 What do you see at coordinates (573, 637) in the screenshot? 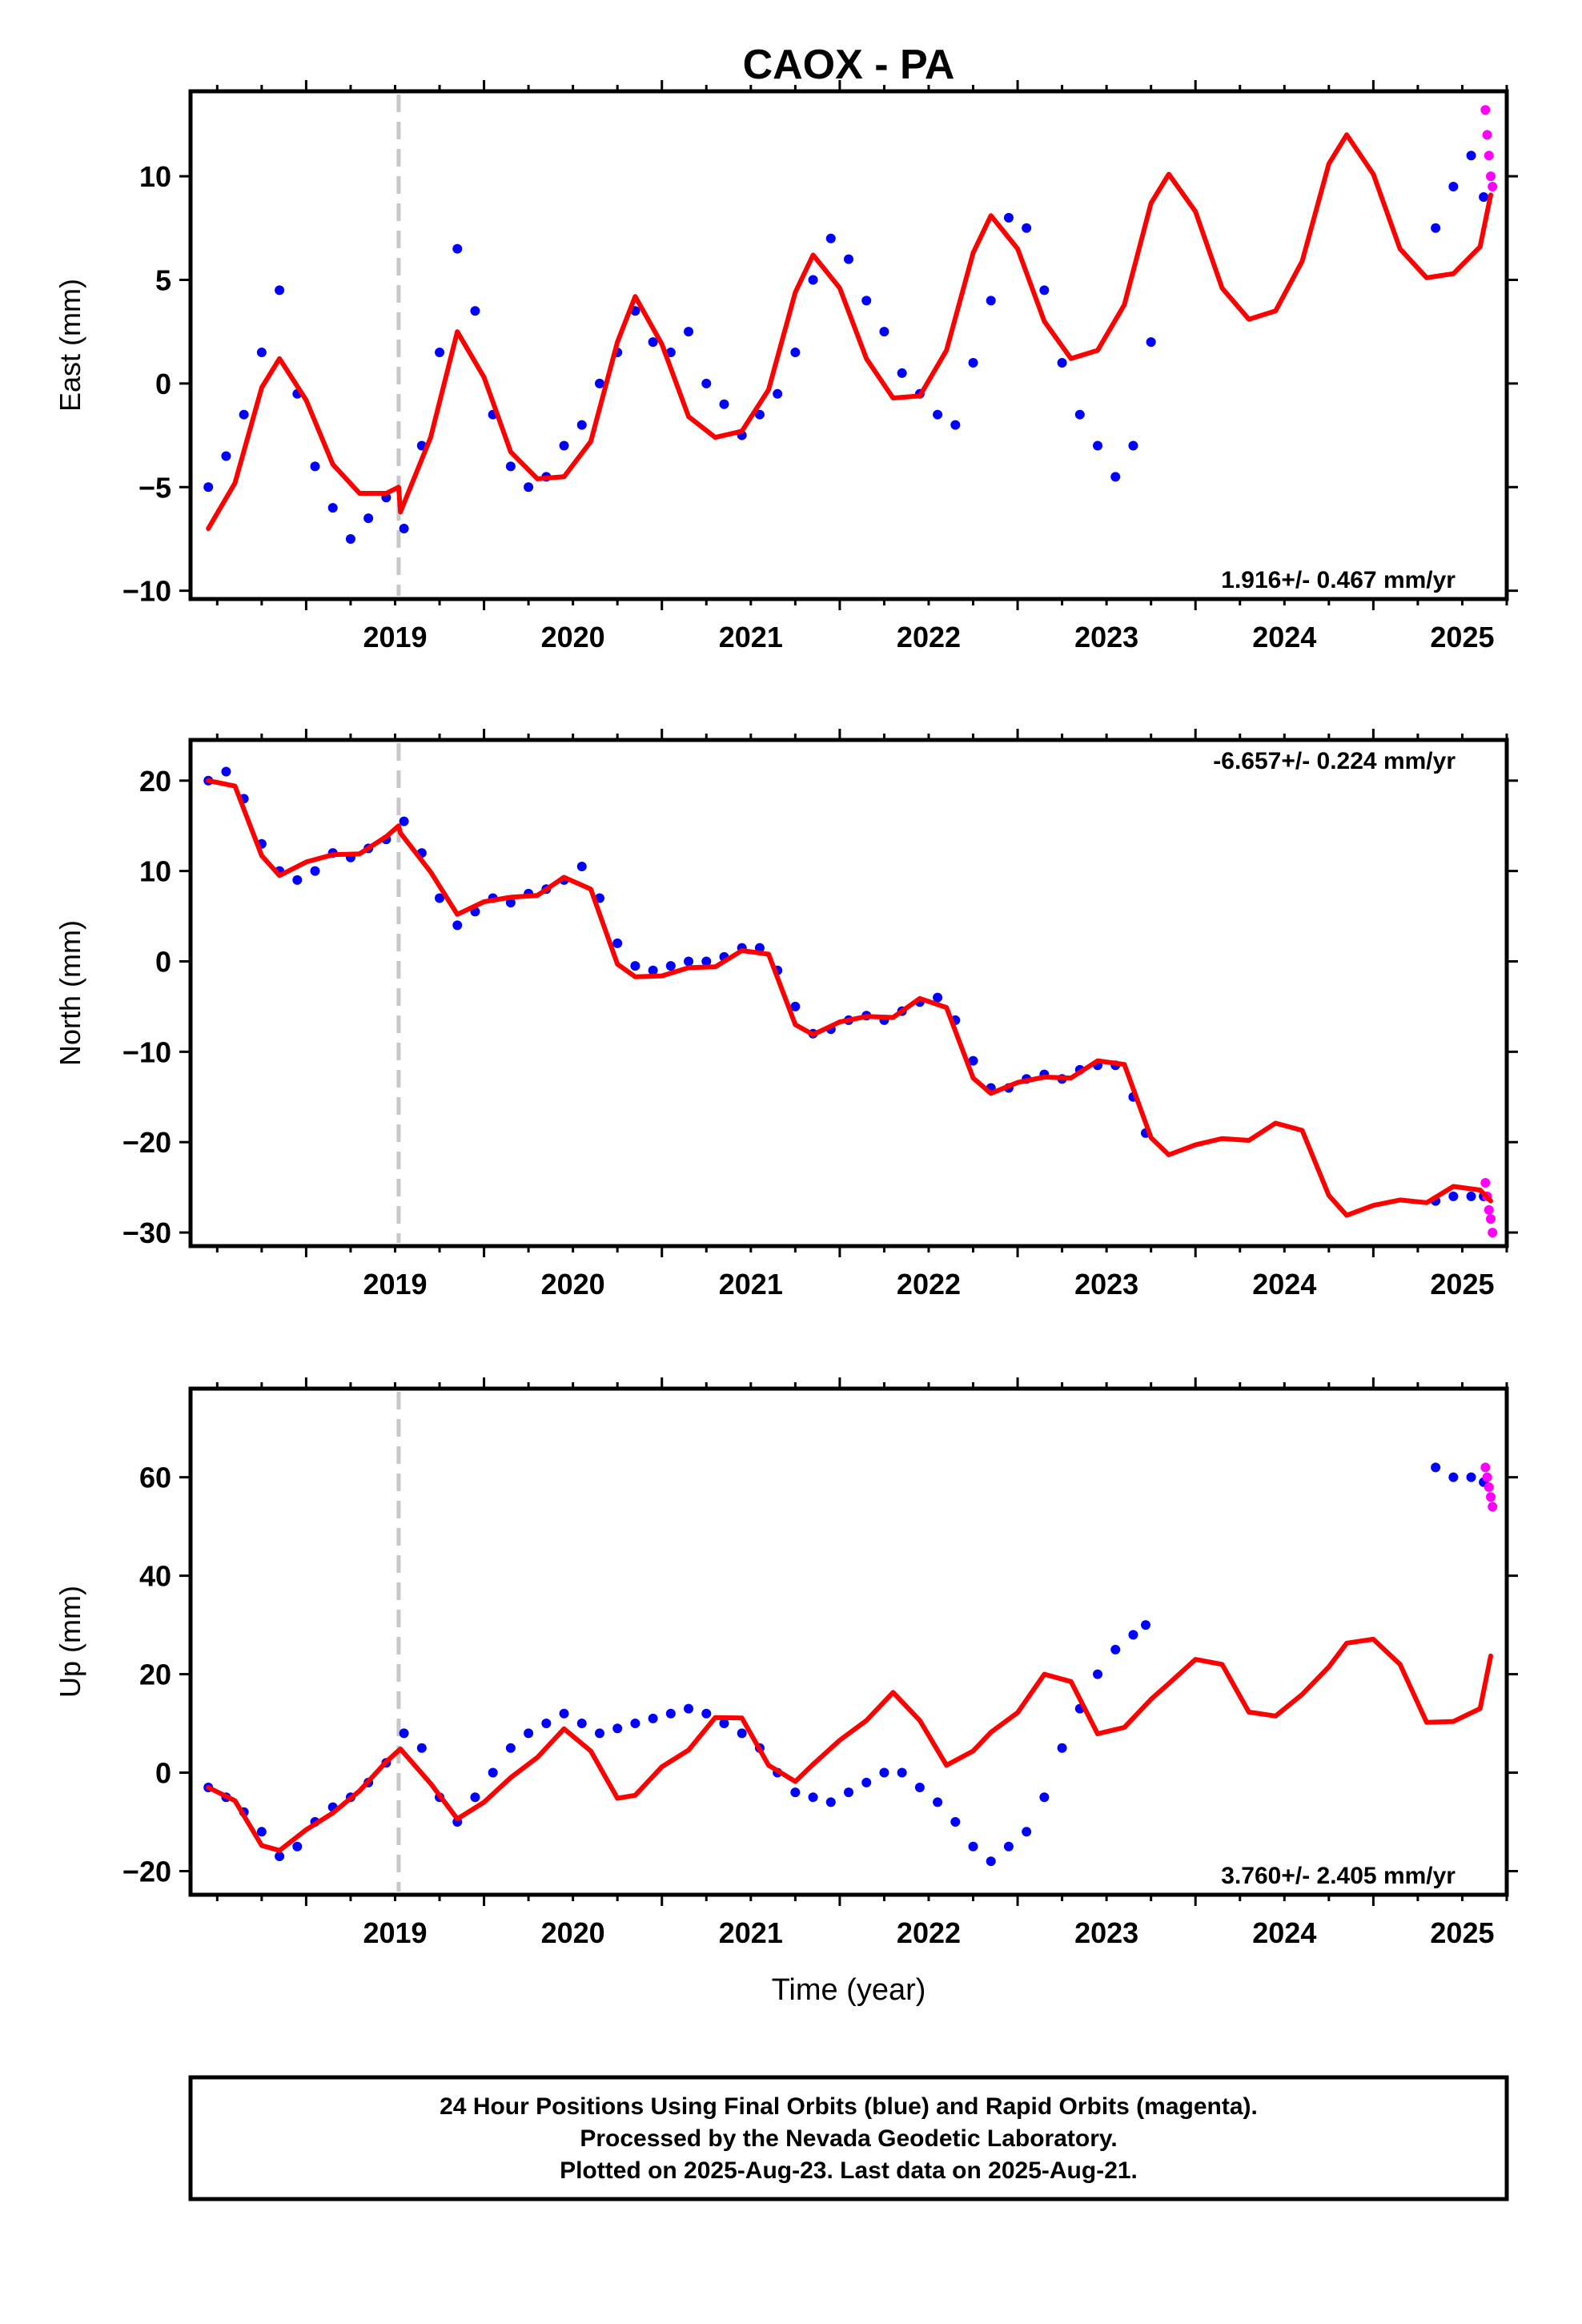
I see `east-x-tick-label: 2020` at bounding box center [573, 637].